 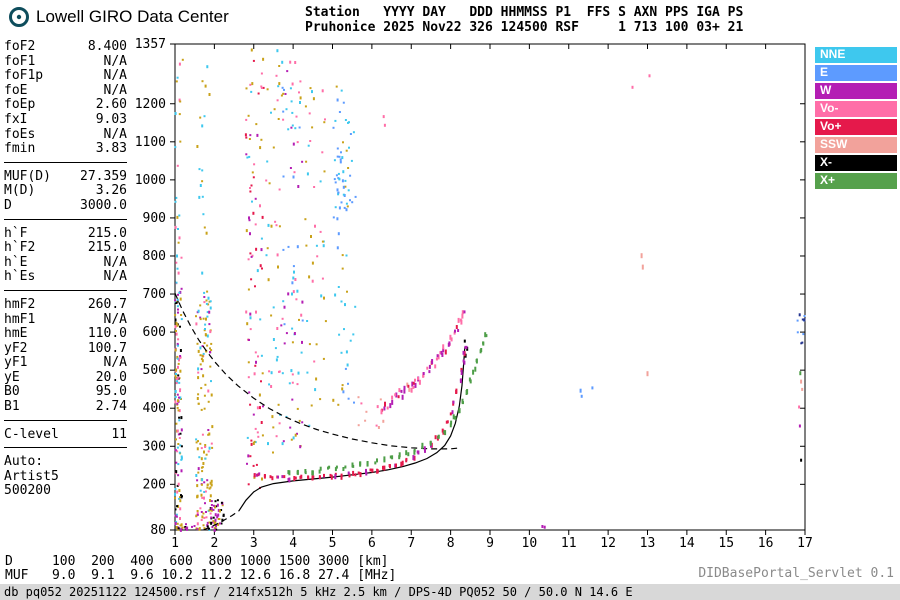 I want to click on x-tick-label: 9, so click(x=490, y=543).